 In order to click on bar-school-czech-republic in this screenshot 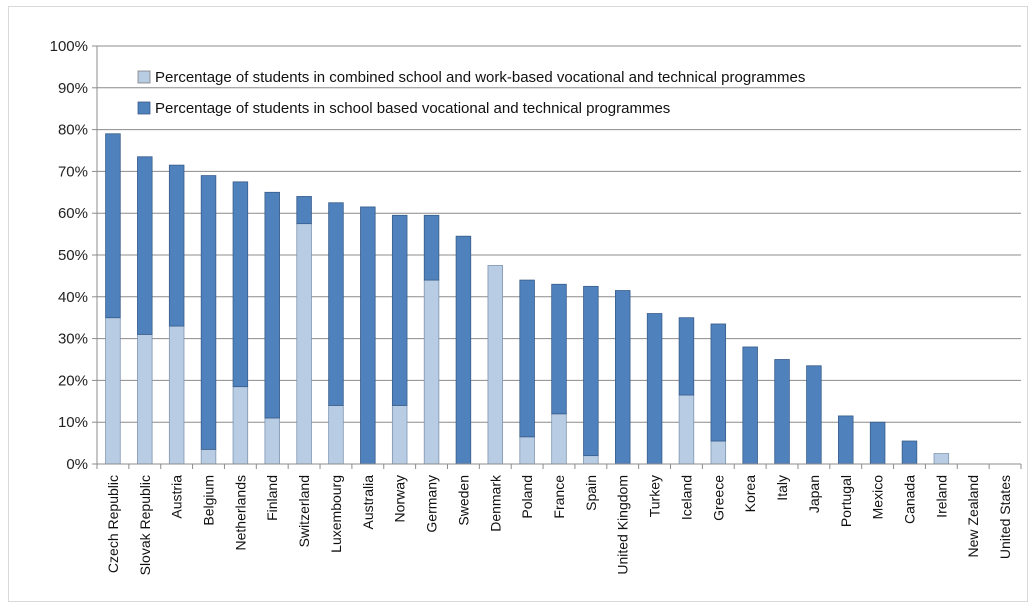, I will do `click(113, 226)`.